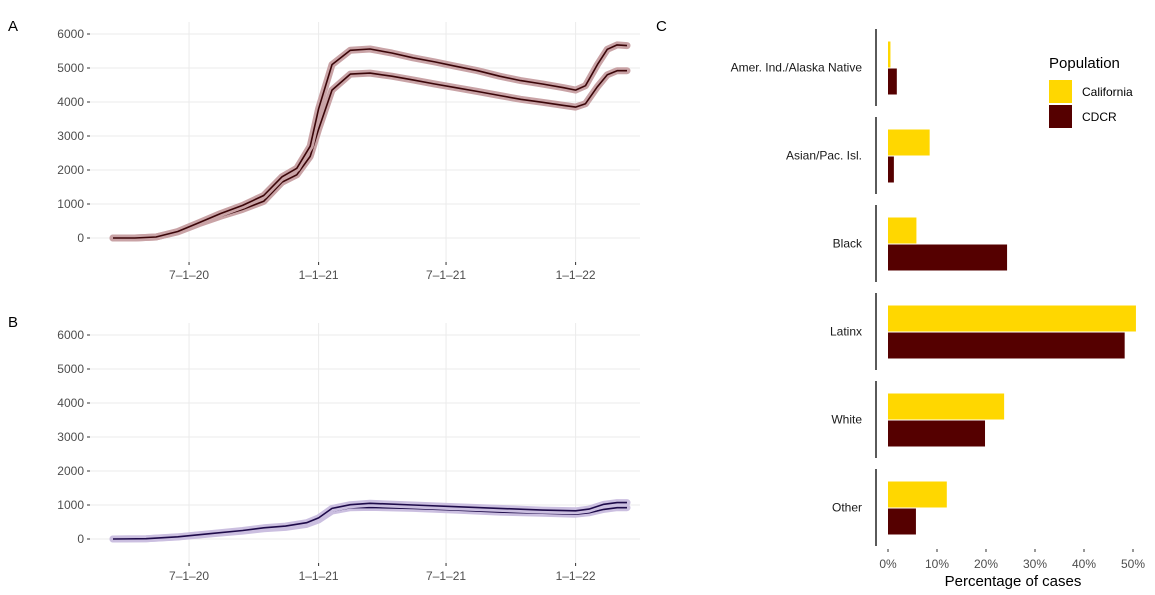  Describe the element at coordinates (80, 238) in the screenshot. I see `panel-a-ytick-label: 0` at that location.